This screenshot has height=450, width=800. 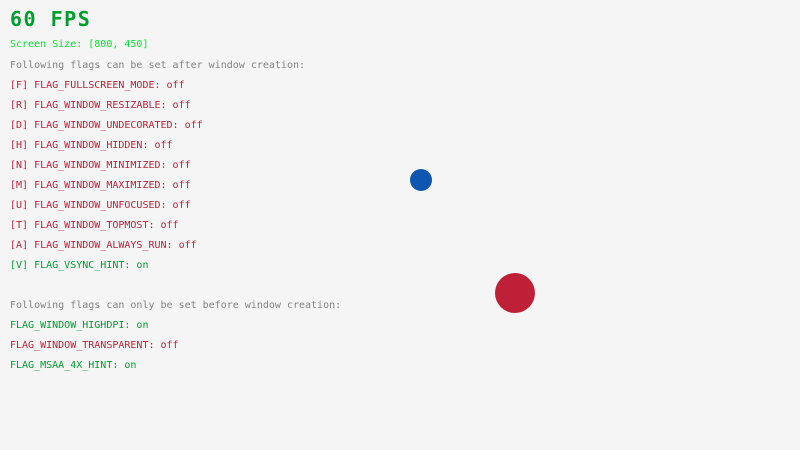 I want to click on blue-ball, so click(x=421, y=180).